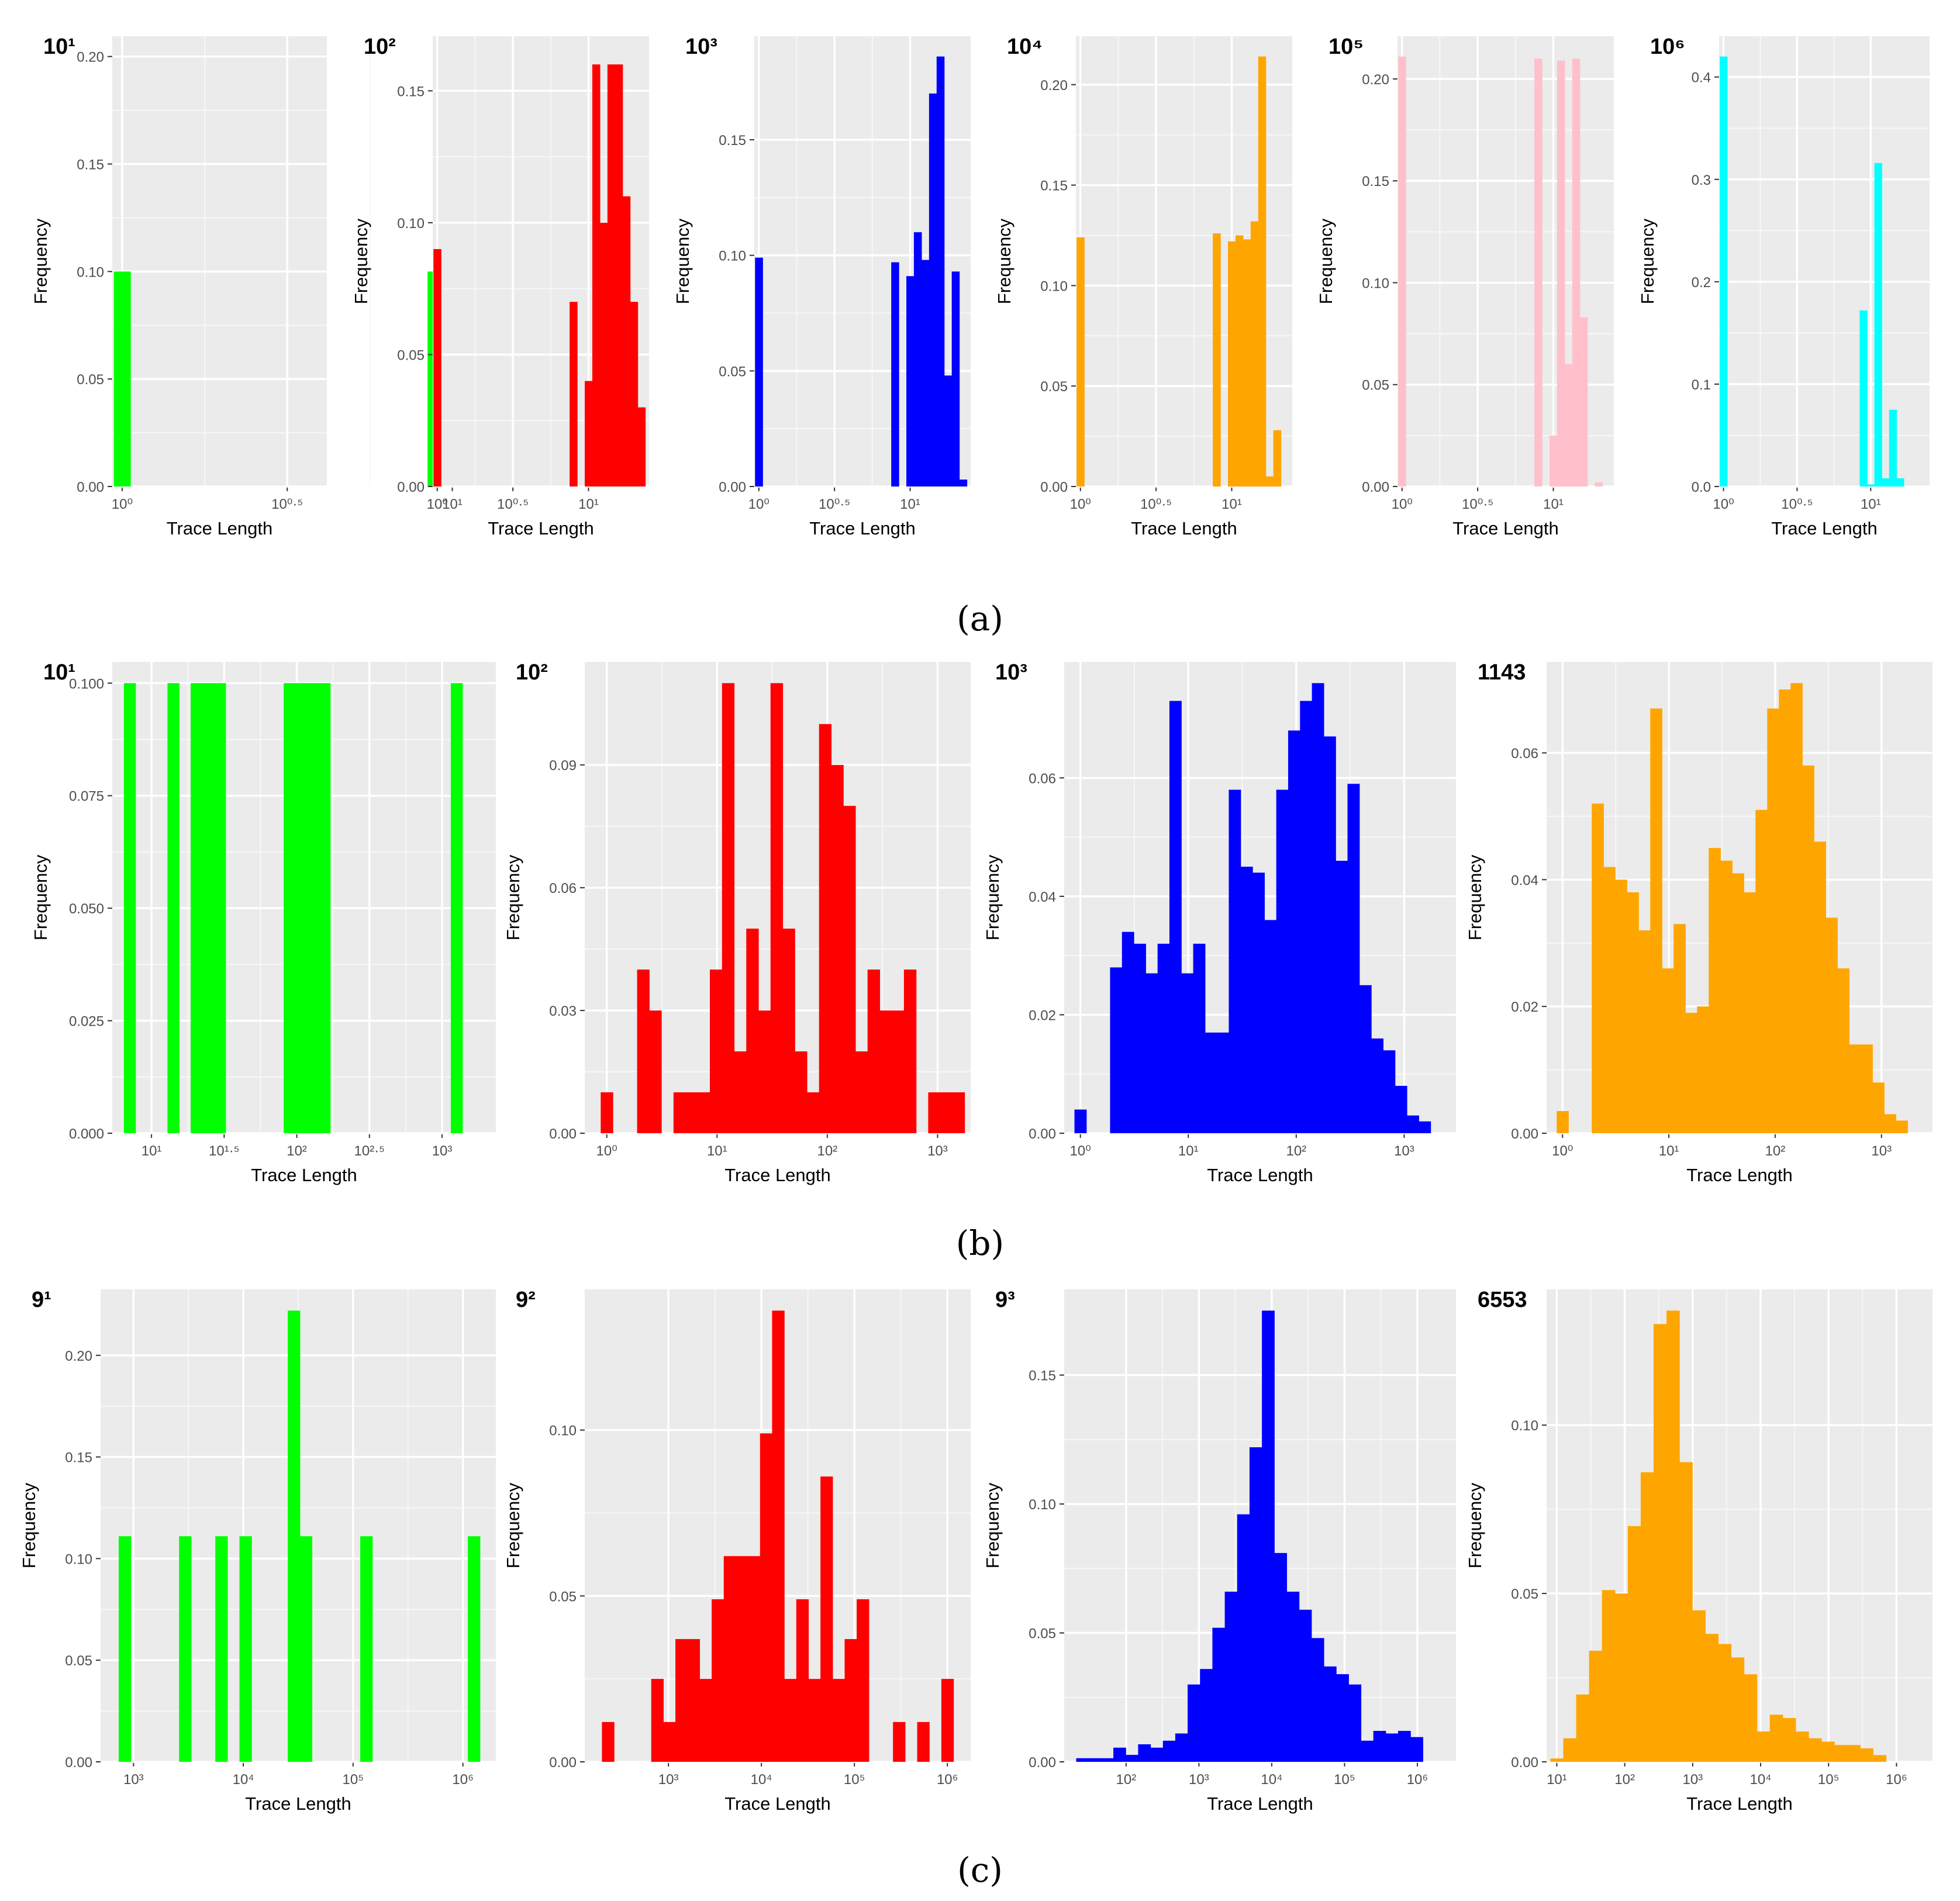  I want to click on chart-title: 10³, so click(701, 47).